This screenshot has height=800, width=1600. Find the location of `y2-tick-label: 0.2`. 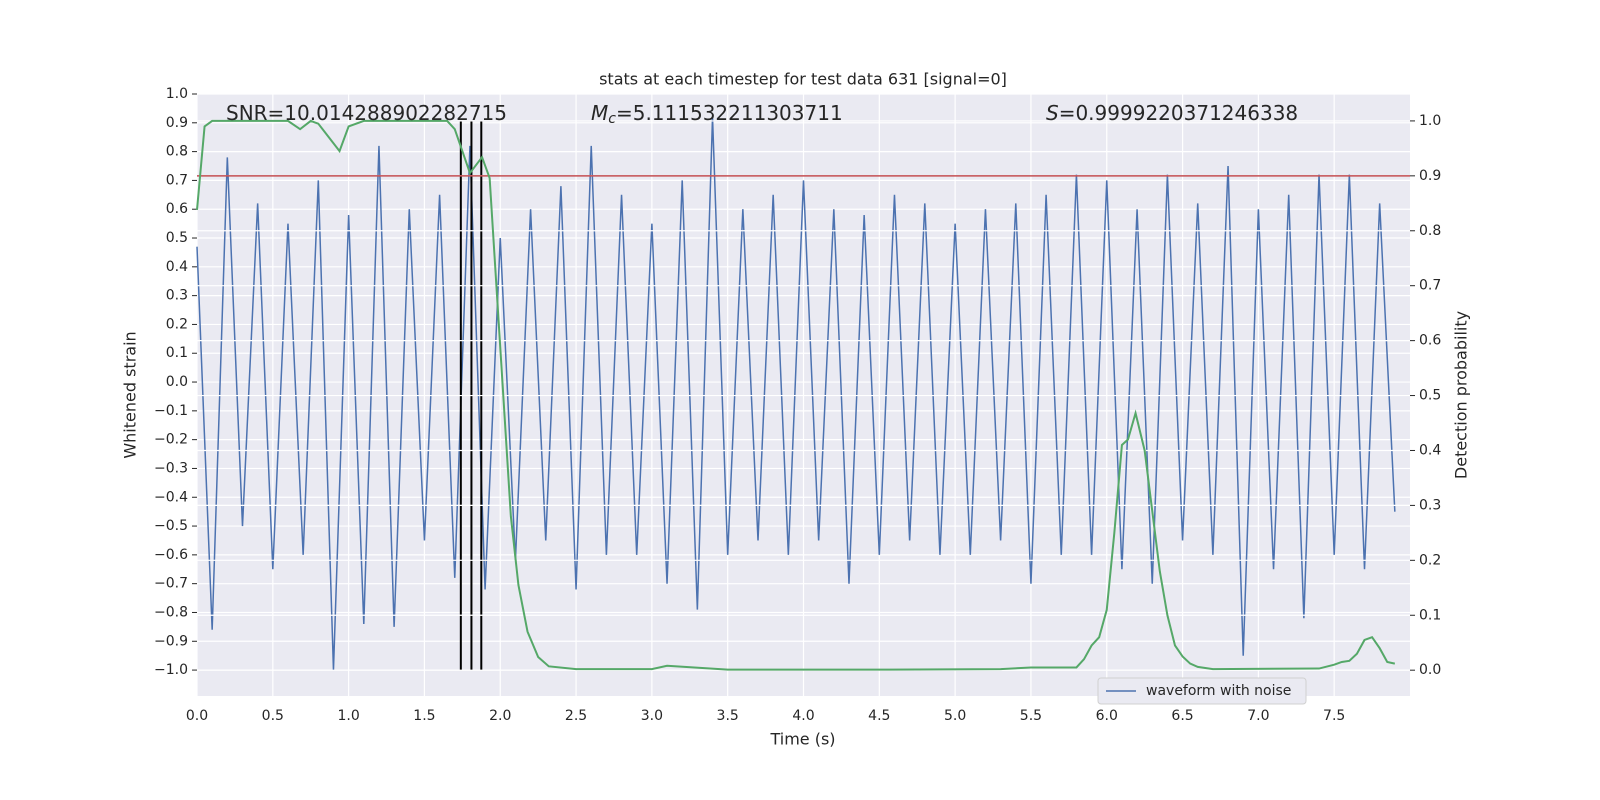

y2-tick-label: 0.2 is located at coordinates (1430, 560).